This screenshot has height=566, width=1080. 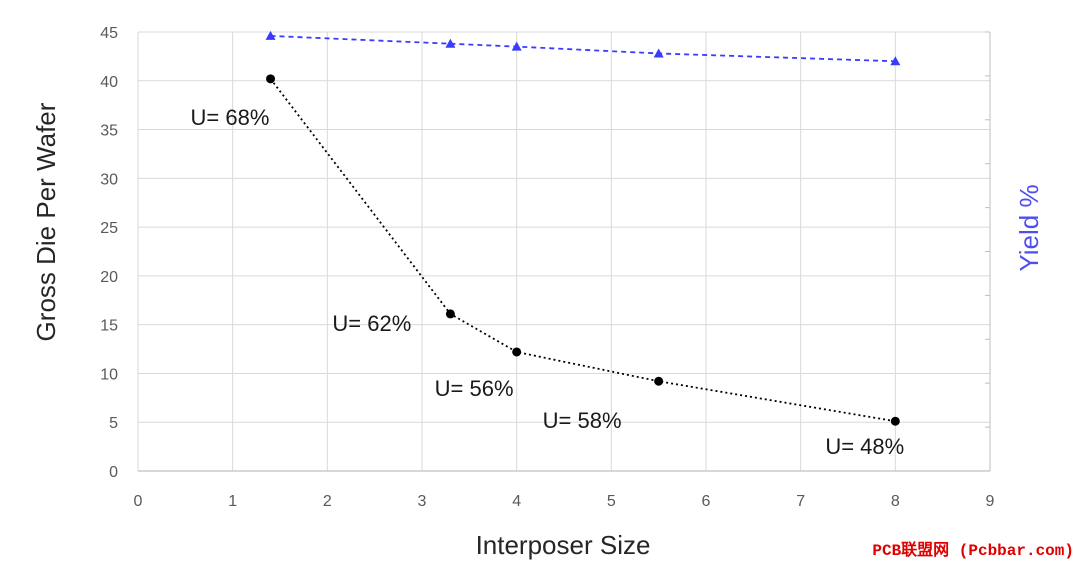 I want to click on x-tick-label: 4, so click(x=516, y=501).